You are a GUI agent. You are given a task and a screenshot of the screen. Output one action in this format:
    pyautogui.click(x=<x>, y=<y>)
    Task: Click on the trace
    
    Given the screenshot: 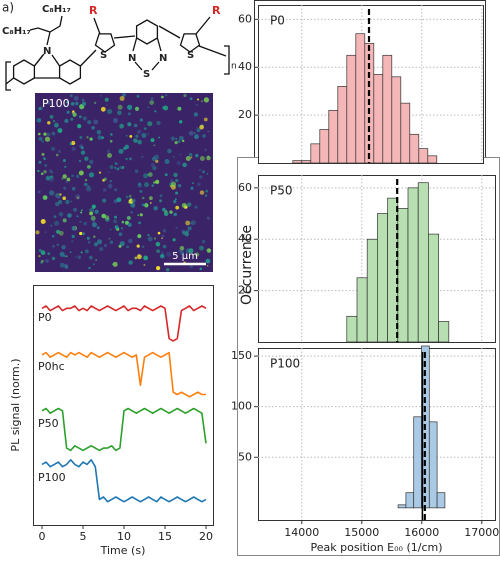 What is the action you would take?
    pyautogui.click(x=124, y=323)
    